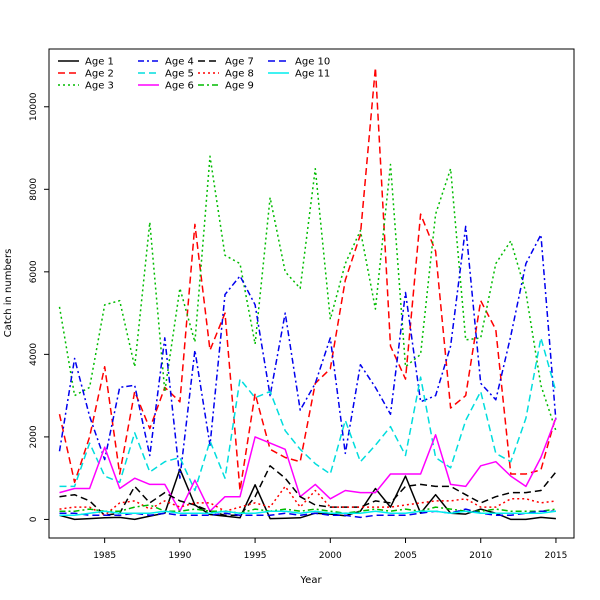 The width and height of the screenshot is (600, 600). I want to click on x-tick-label: 2010, so click(480, 556).